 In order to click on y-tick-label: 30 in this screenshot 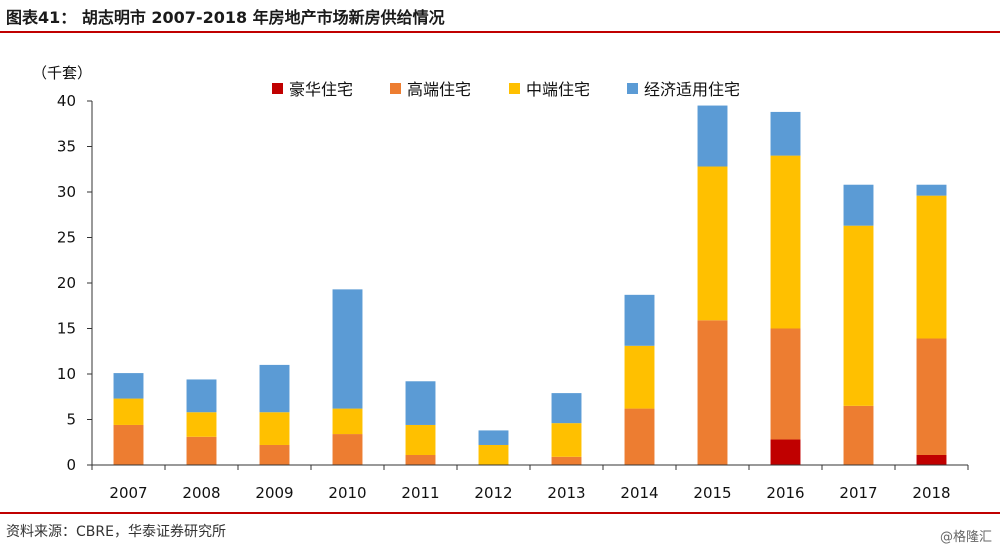, I will do `click(66, 192)`.